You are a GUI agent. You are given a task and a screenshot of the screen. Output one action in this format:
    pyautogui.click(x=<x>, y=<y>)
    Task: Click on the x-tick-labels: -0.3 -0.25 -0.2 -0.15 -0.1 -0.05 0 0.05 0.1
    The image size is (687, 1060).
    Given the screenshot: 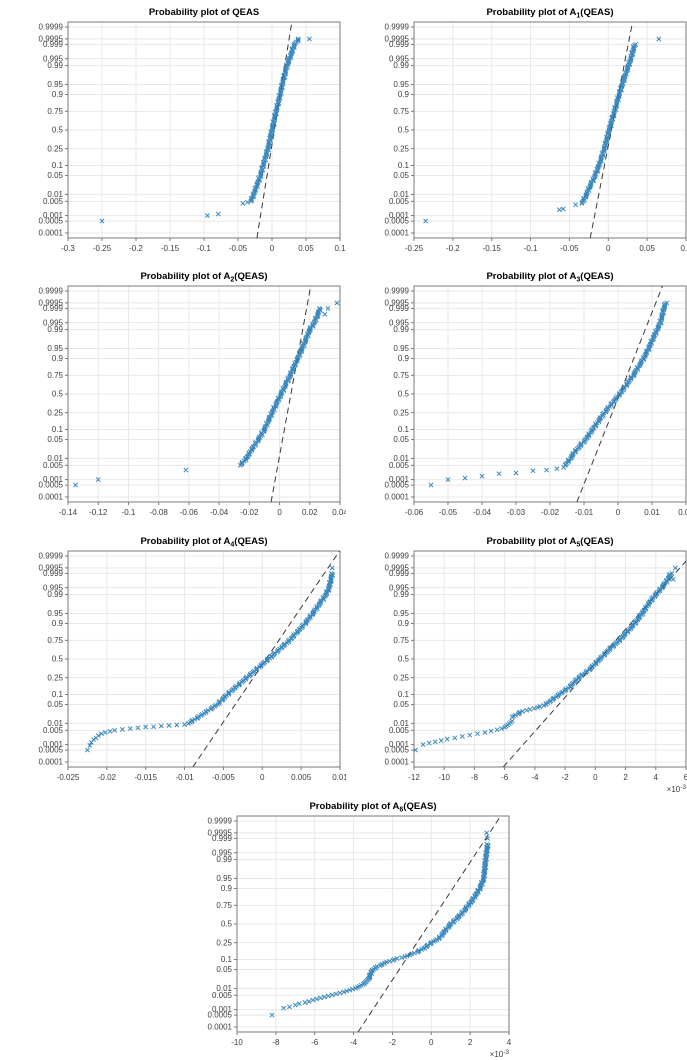 What is the action you would take?
    pyautogui.click(x=203, y=248)
    